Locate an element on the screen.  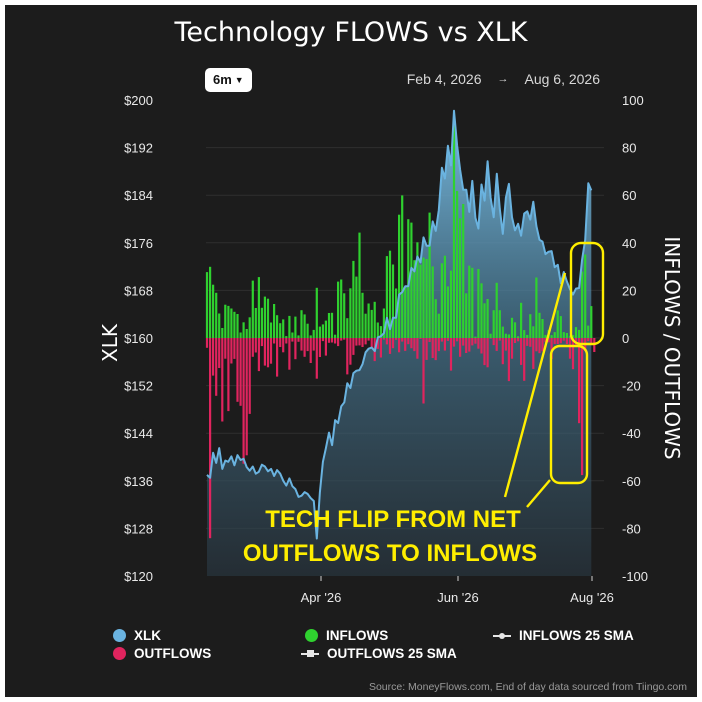
date-end: Aug 6, 2026 is located at coordinates (562, 79).